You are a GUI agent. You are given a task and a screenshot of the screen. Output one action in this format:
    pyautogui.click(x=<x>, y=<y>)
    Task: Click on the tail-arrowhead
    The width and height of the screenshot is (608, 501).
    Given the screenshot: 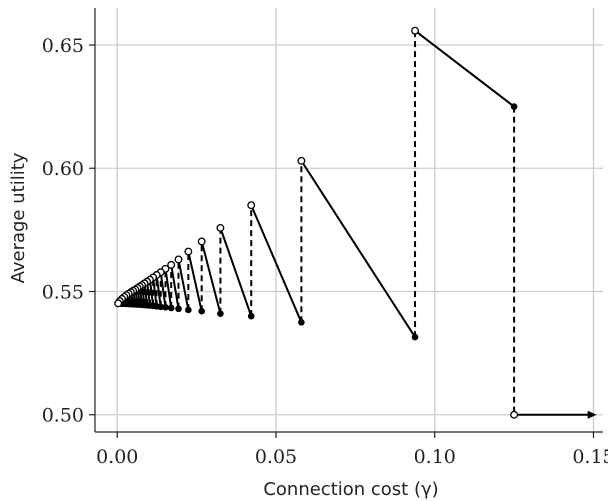 What is the action you would take?
    pyautogui.click(x=592, y=415)
    